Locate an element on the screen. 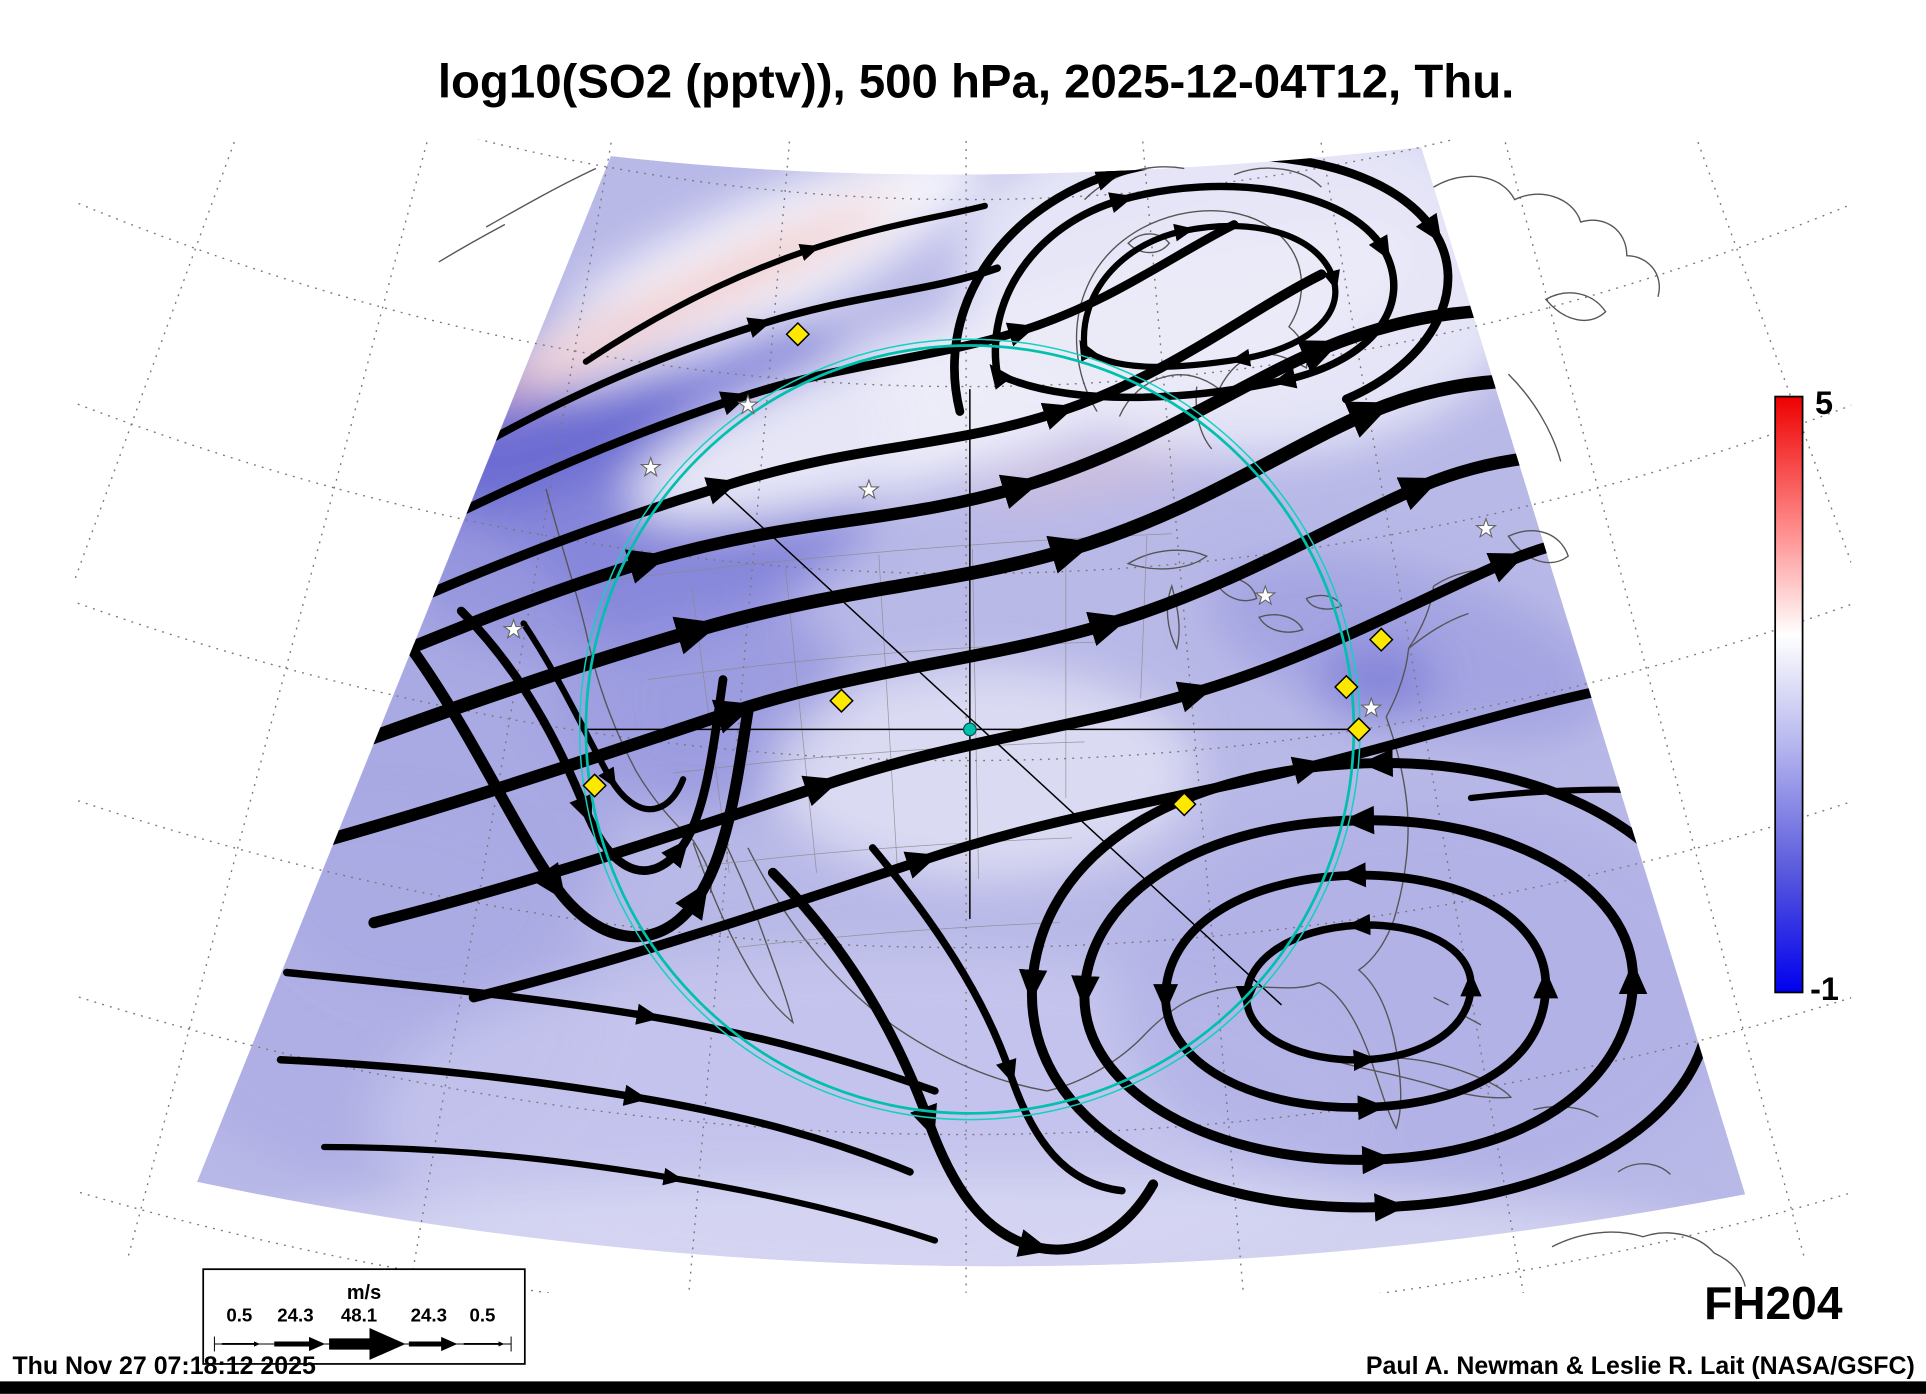 The image size is (1926, 1394). footer-timestamp: Thu Nov 27 07:18:12 2025 is located at coordinates (164, 1366).